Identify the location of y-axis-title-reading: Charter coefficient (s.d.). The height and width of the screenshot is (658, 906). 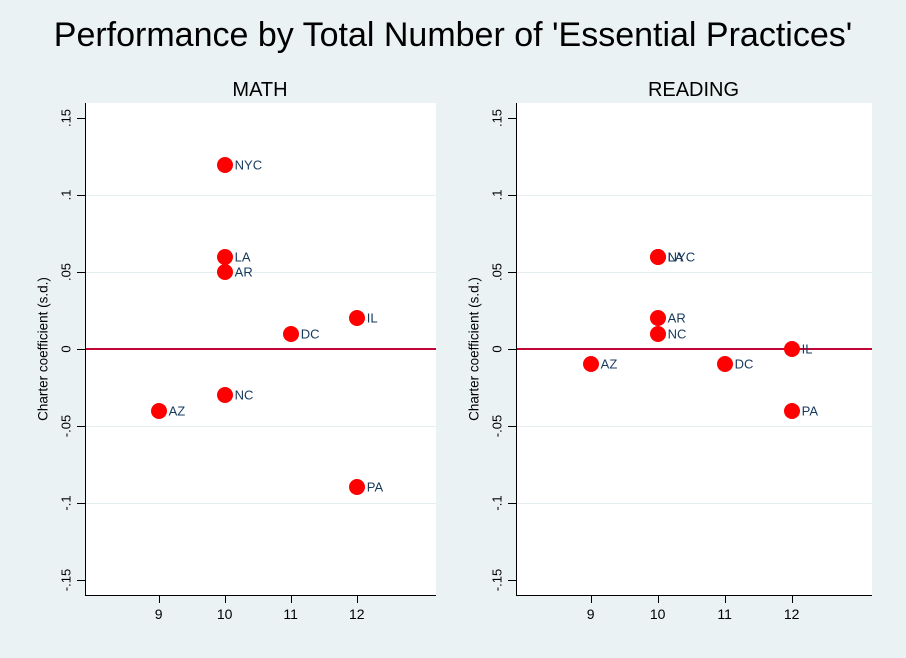
(474, 349).